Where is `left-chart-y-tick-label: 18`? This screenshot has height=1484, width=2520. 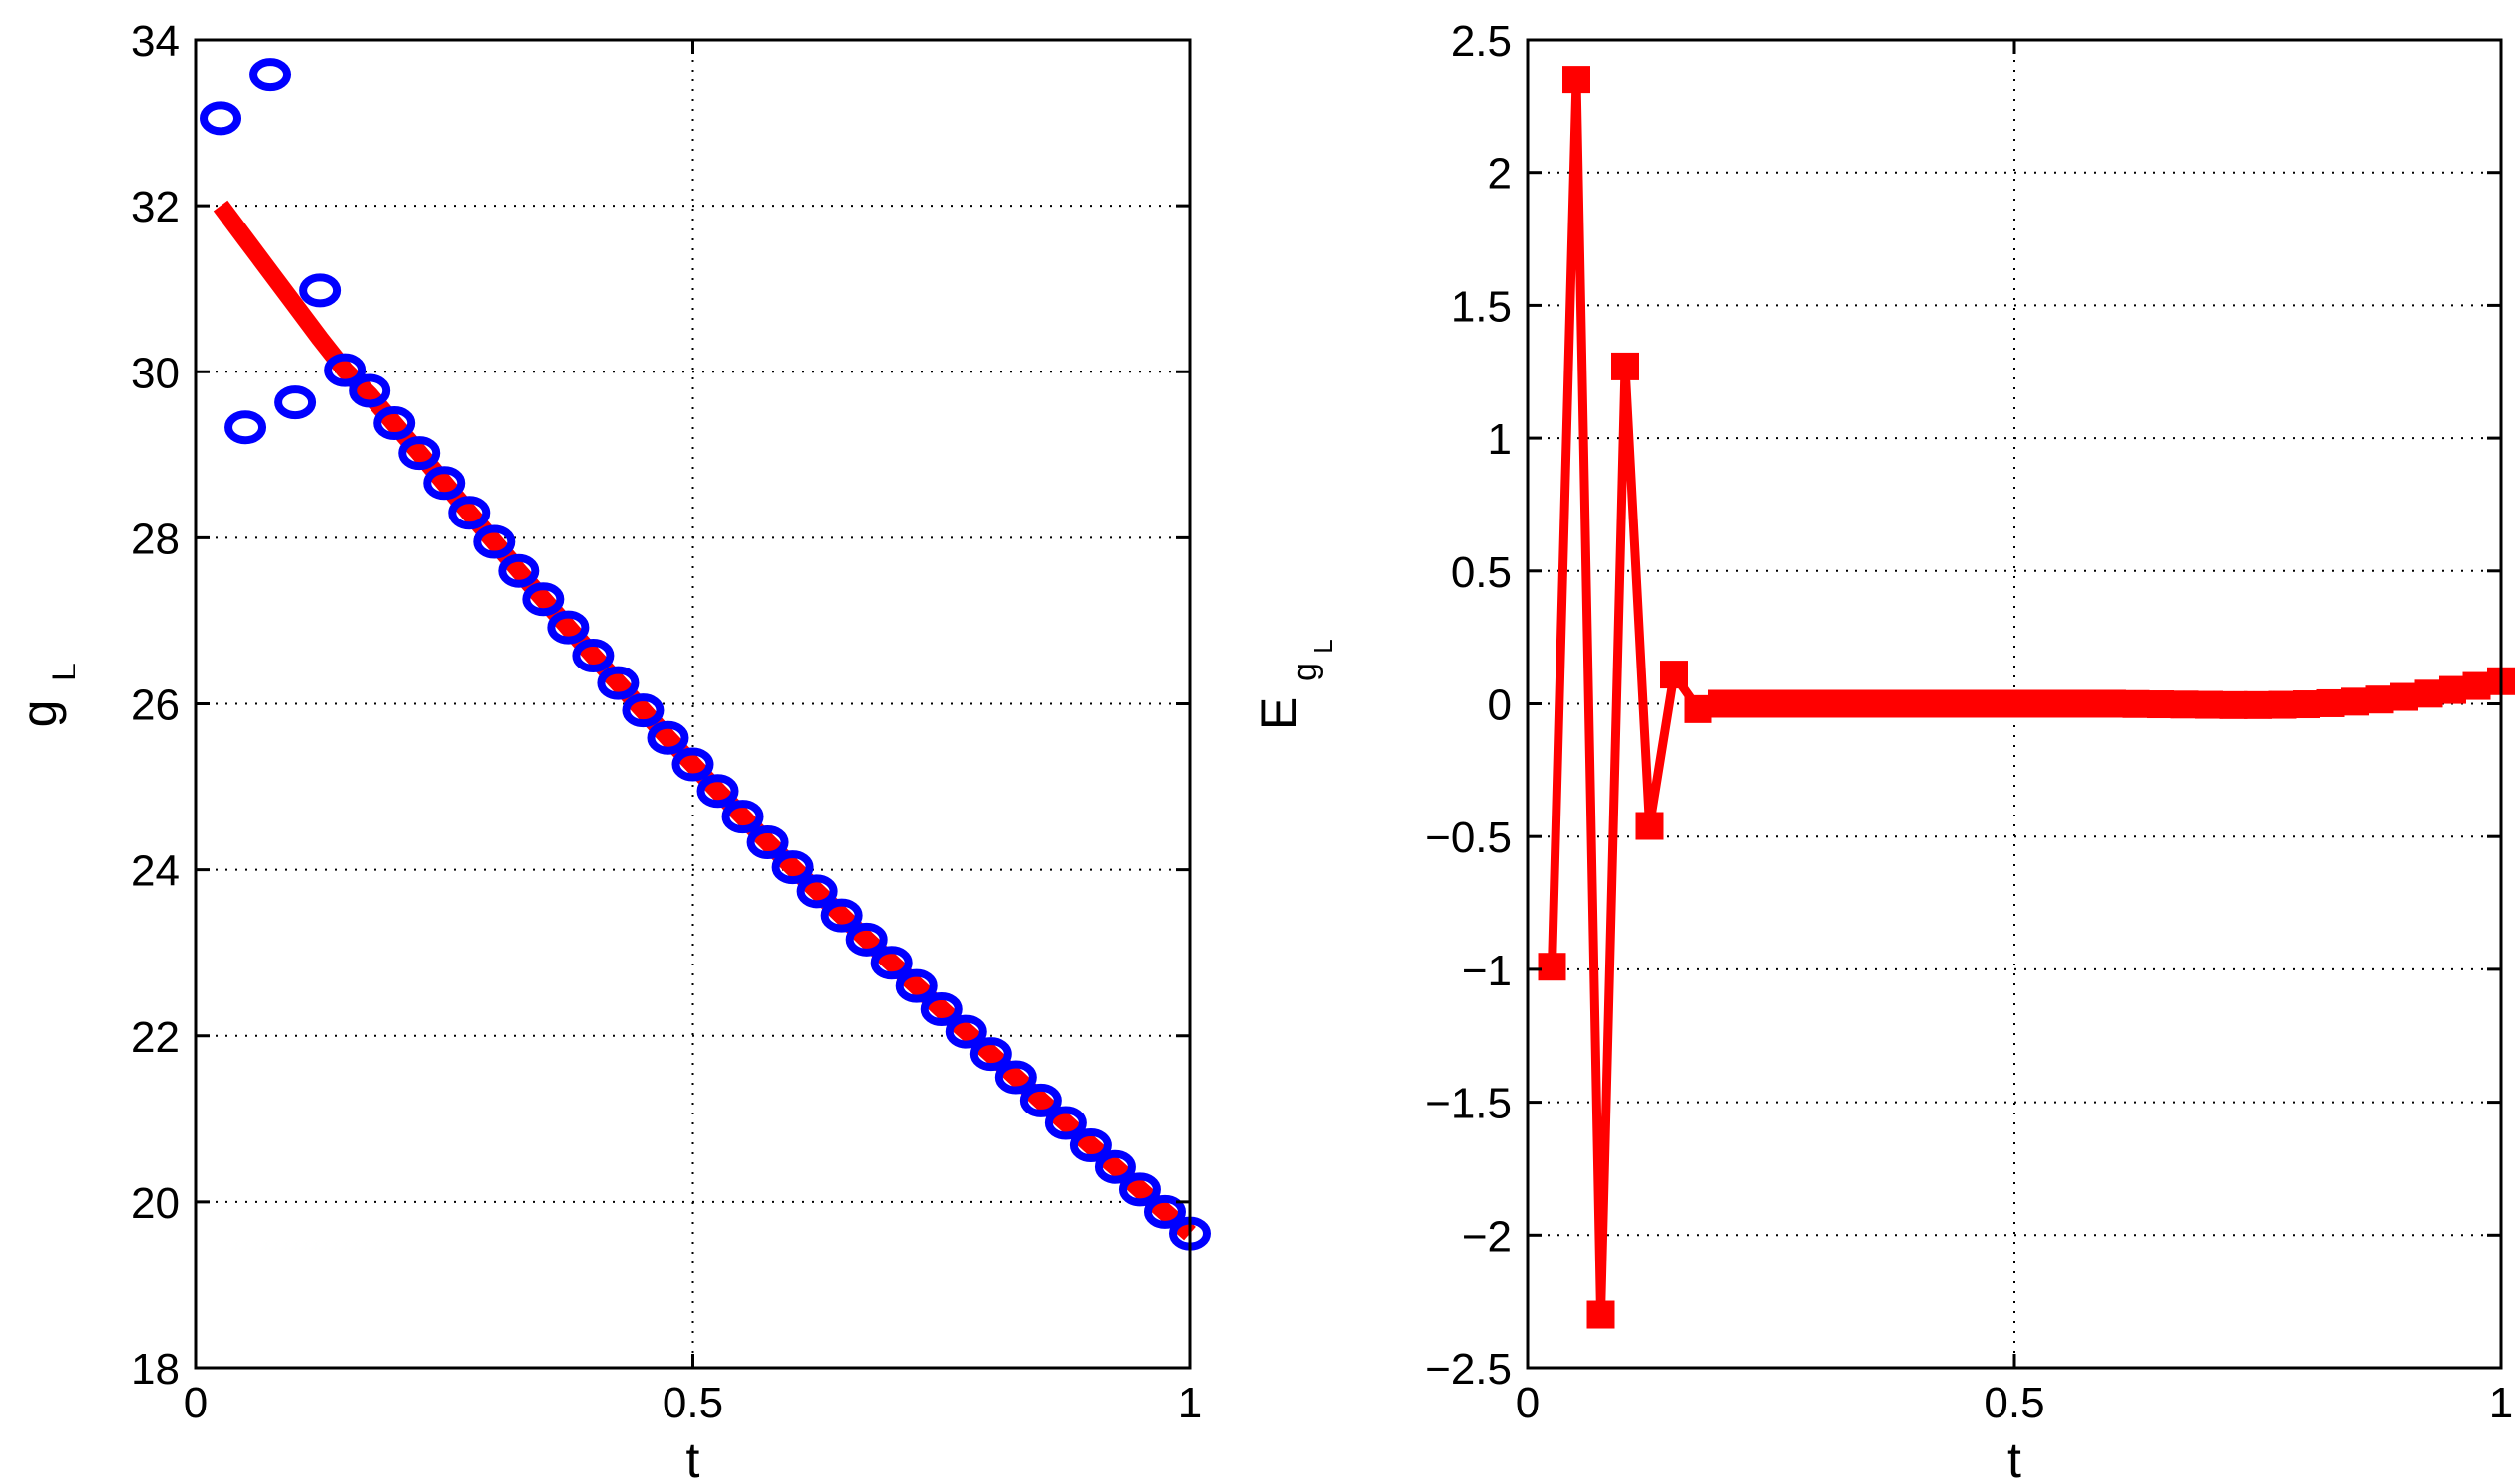
left-chart-y-tick-label: 18 is located at coordinates (155, 1369).